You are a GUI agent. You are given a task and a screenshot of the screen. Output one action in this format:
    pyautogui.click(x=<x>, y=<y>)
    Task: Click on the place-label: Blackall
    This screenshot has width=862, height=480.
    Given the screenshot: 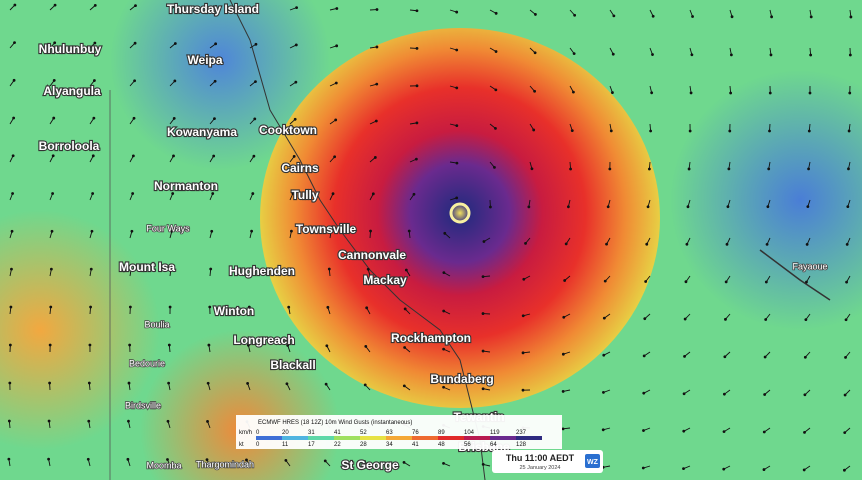 What is the action you would take?
    pyautogui.click(x=292, y=365)
    